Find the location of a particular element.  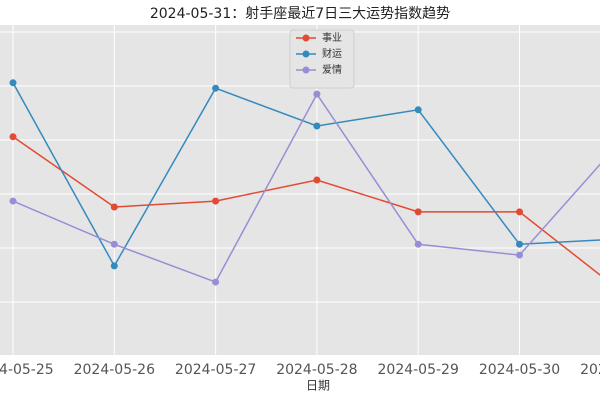

x-tick-label: 2024-05-30 is located at coordinates (519, 370).